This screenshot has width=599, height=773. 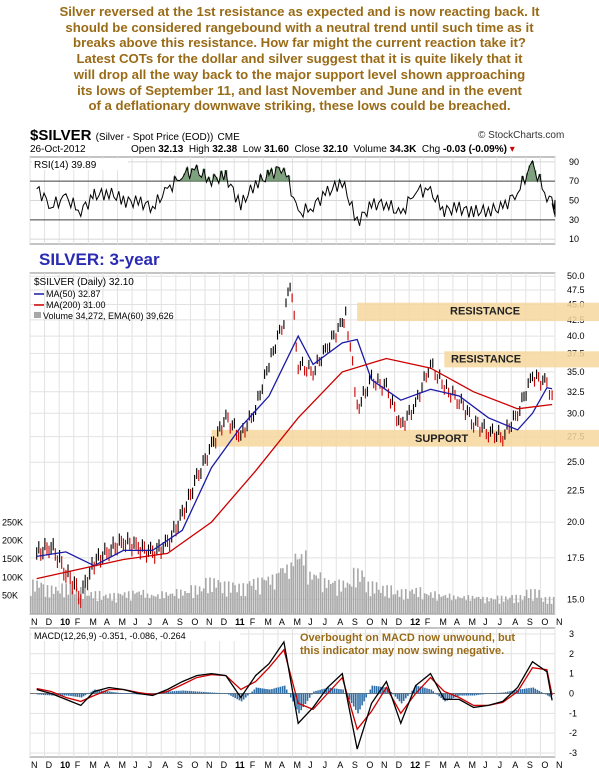 I want to click on volume-tick-label: 250K, so click(x=12, y=522).